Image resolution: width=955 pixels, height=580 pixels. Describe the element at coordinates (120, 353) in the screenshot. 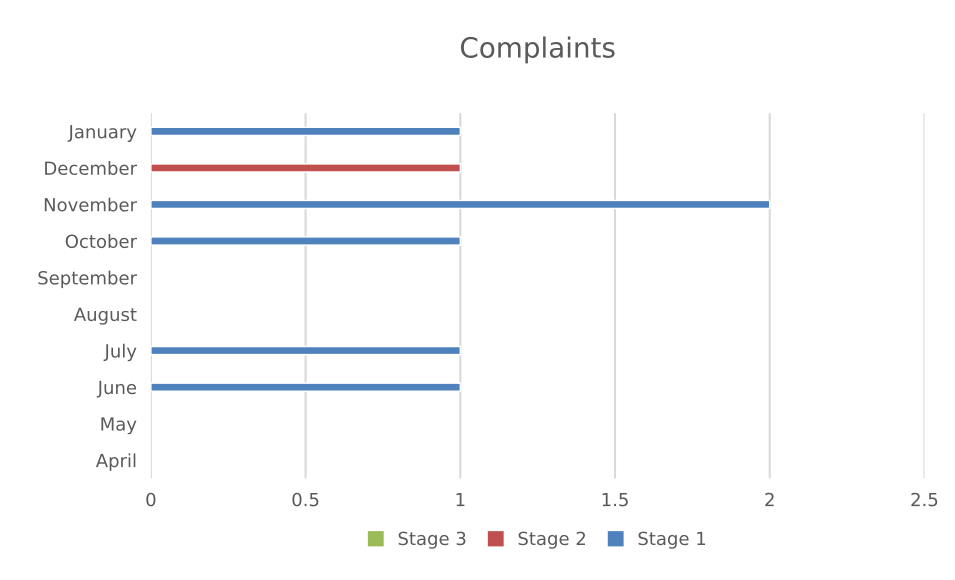

I see `y-tick-label: July` at that location.